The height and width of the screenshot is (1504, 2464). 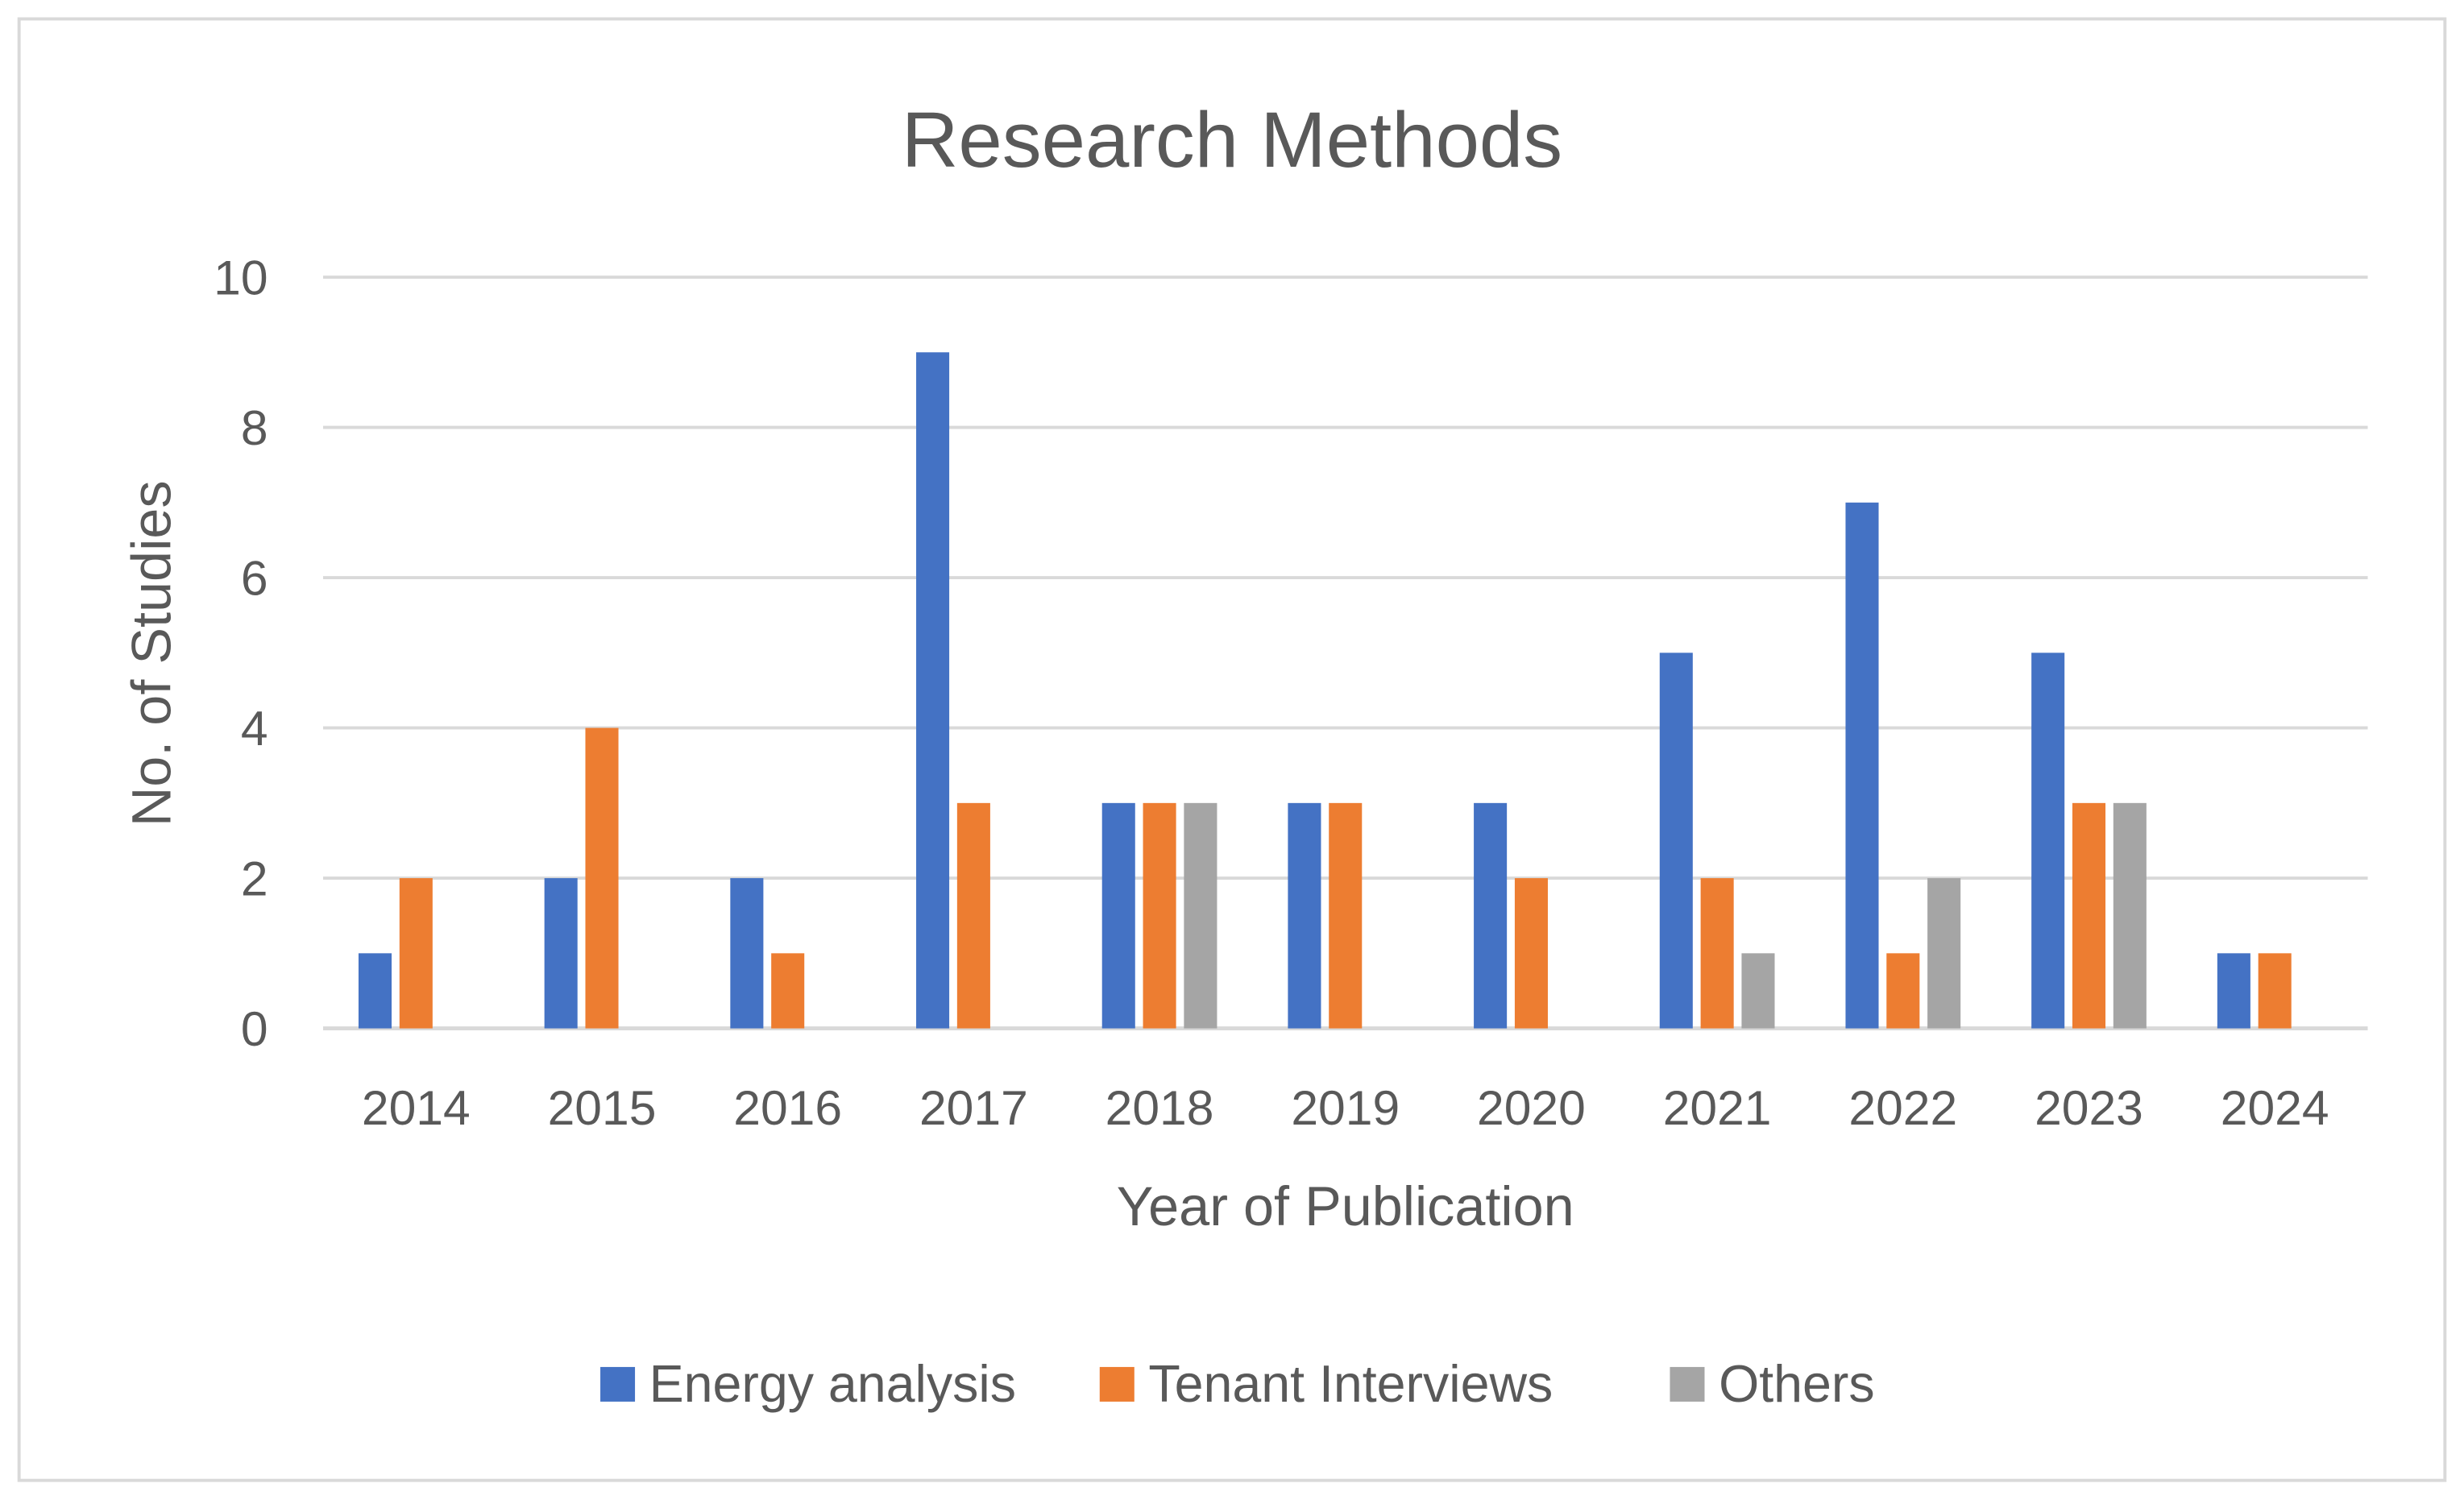 What do you see at coordinates (1862, 765) in the screenshot?
I see `bar-energy-analysis-2022` at bounding box center [1862, 765].